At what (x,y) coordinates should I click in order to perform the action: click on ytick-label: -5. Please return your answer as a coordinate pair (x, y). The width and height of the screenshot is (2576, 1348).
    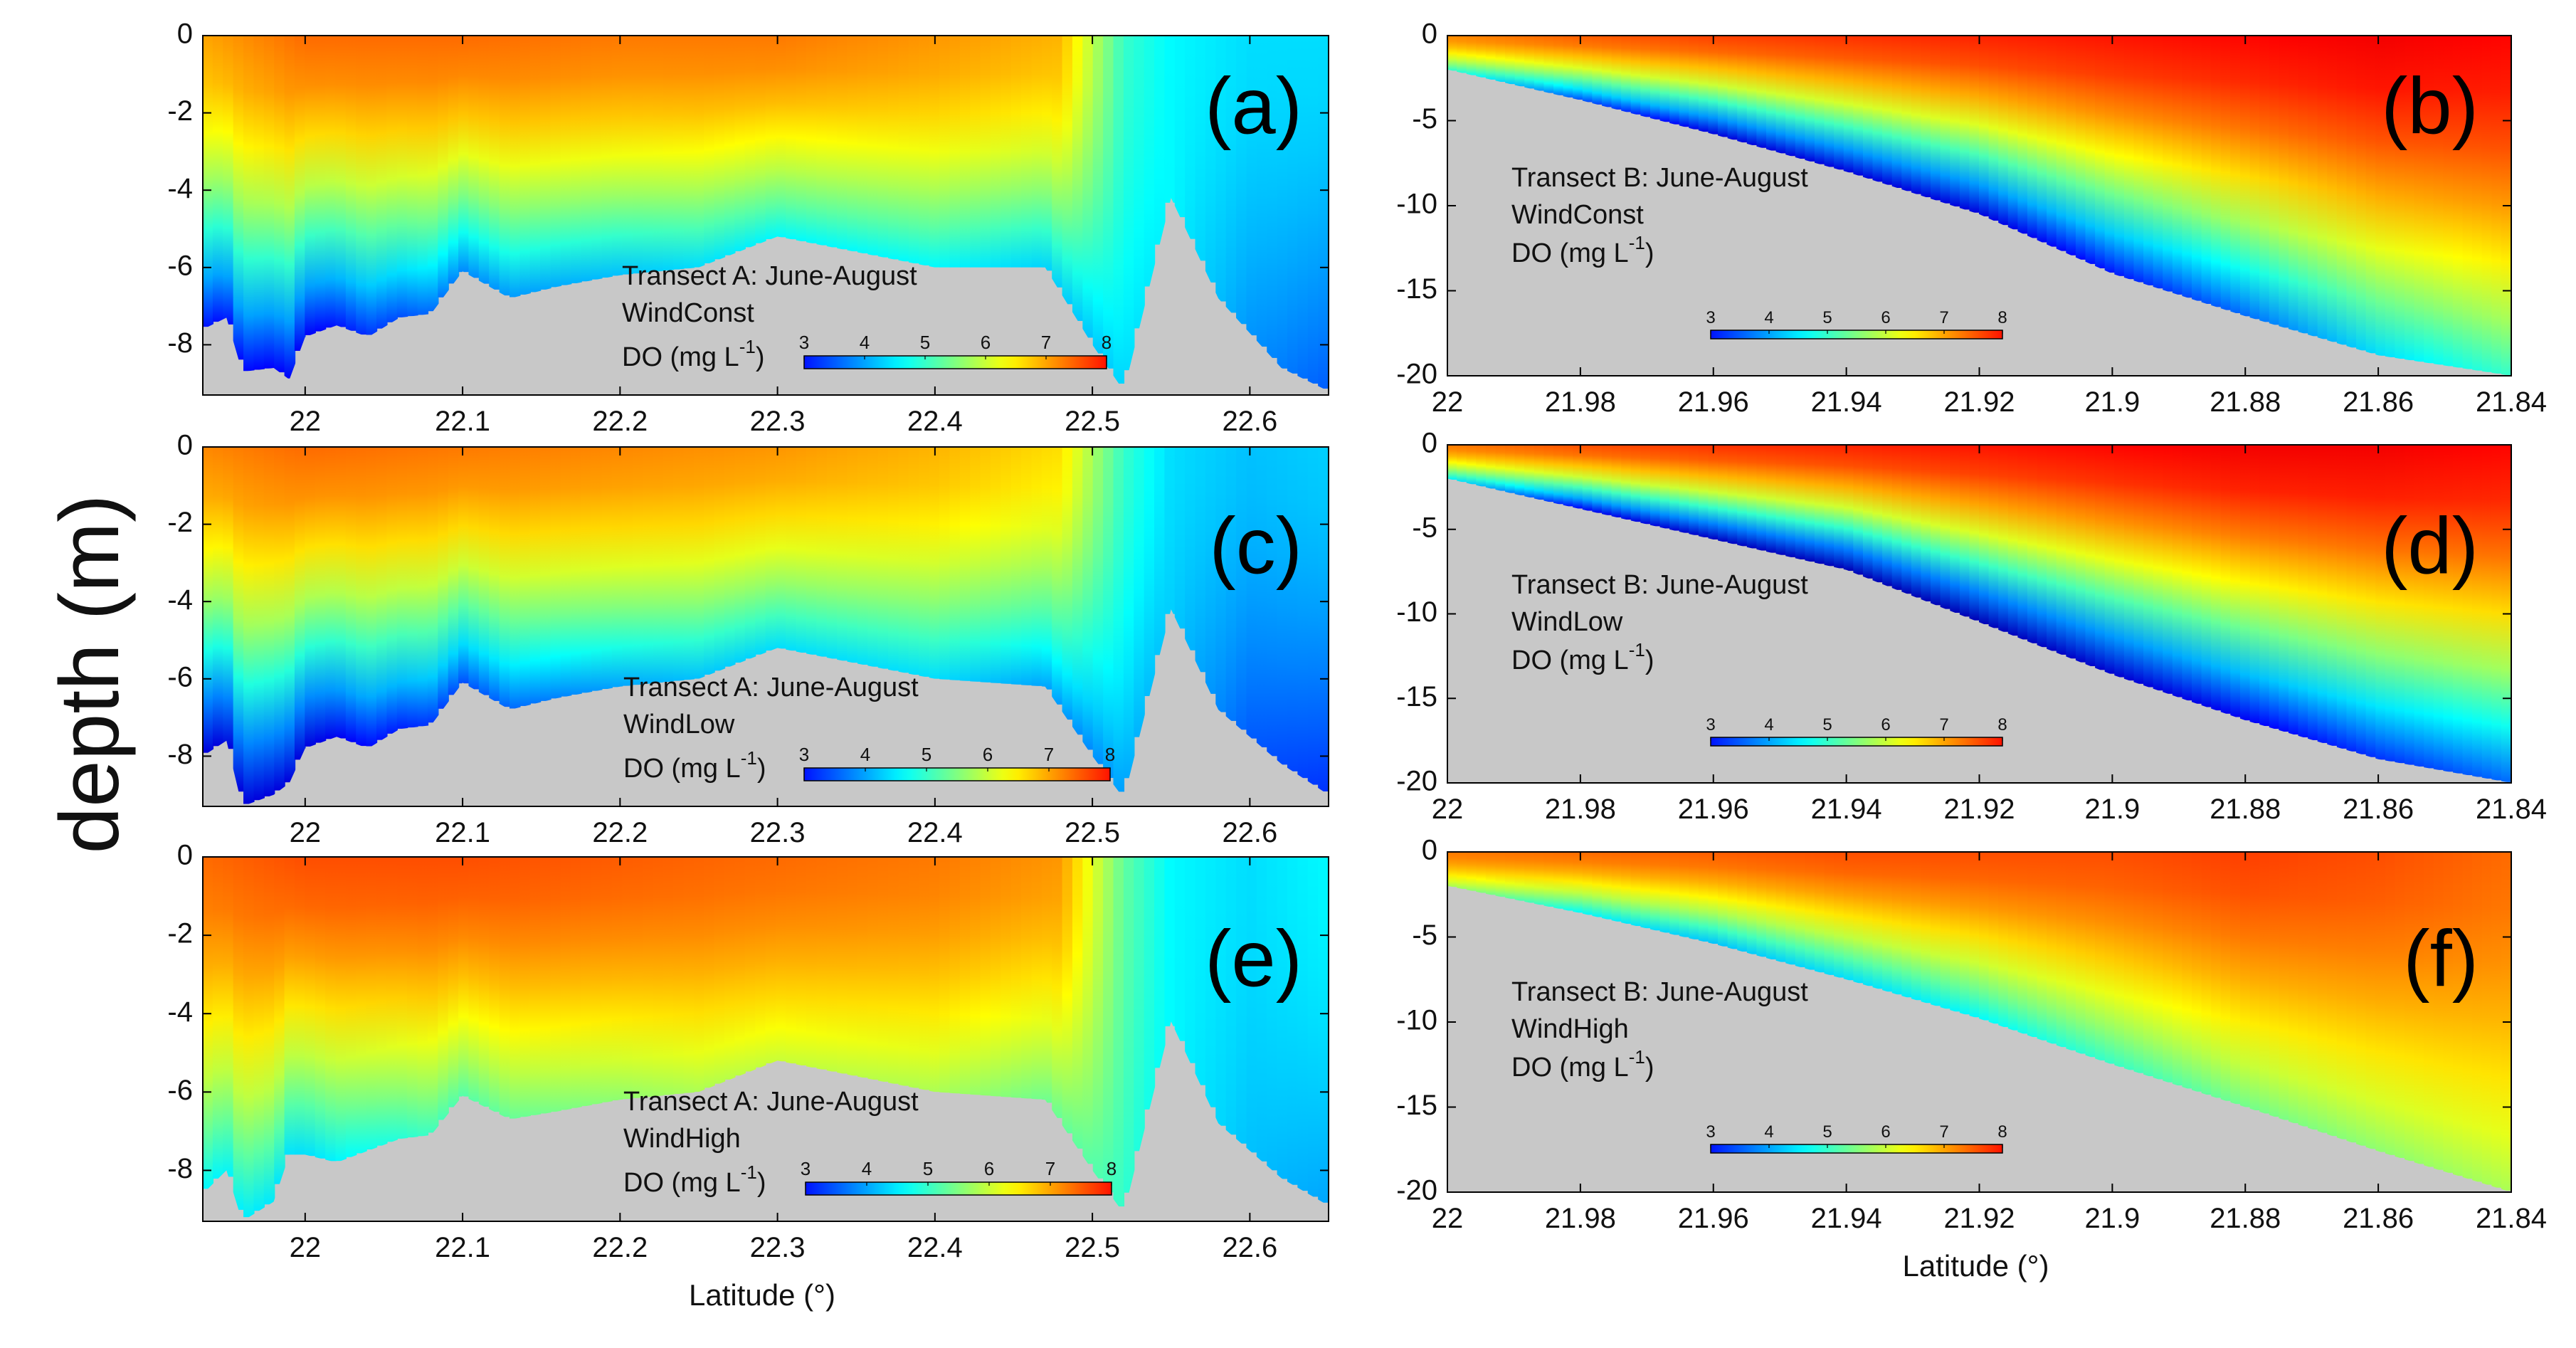
    Looking at the image, I should click on (1424, 935).